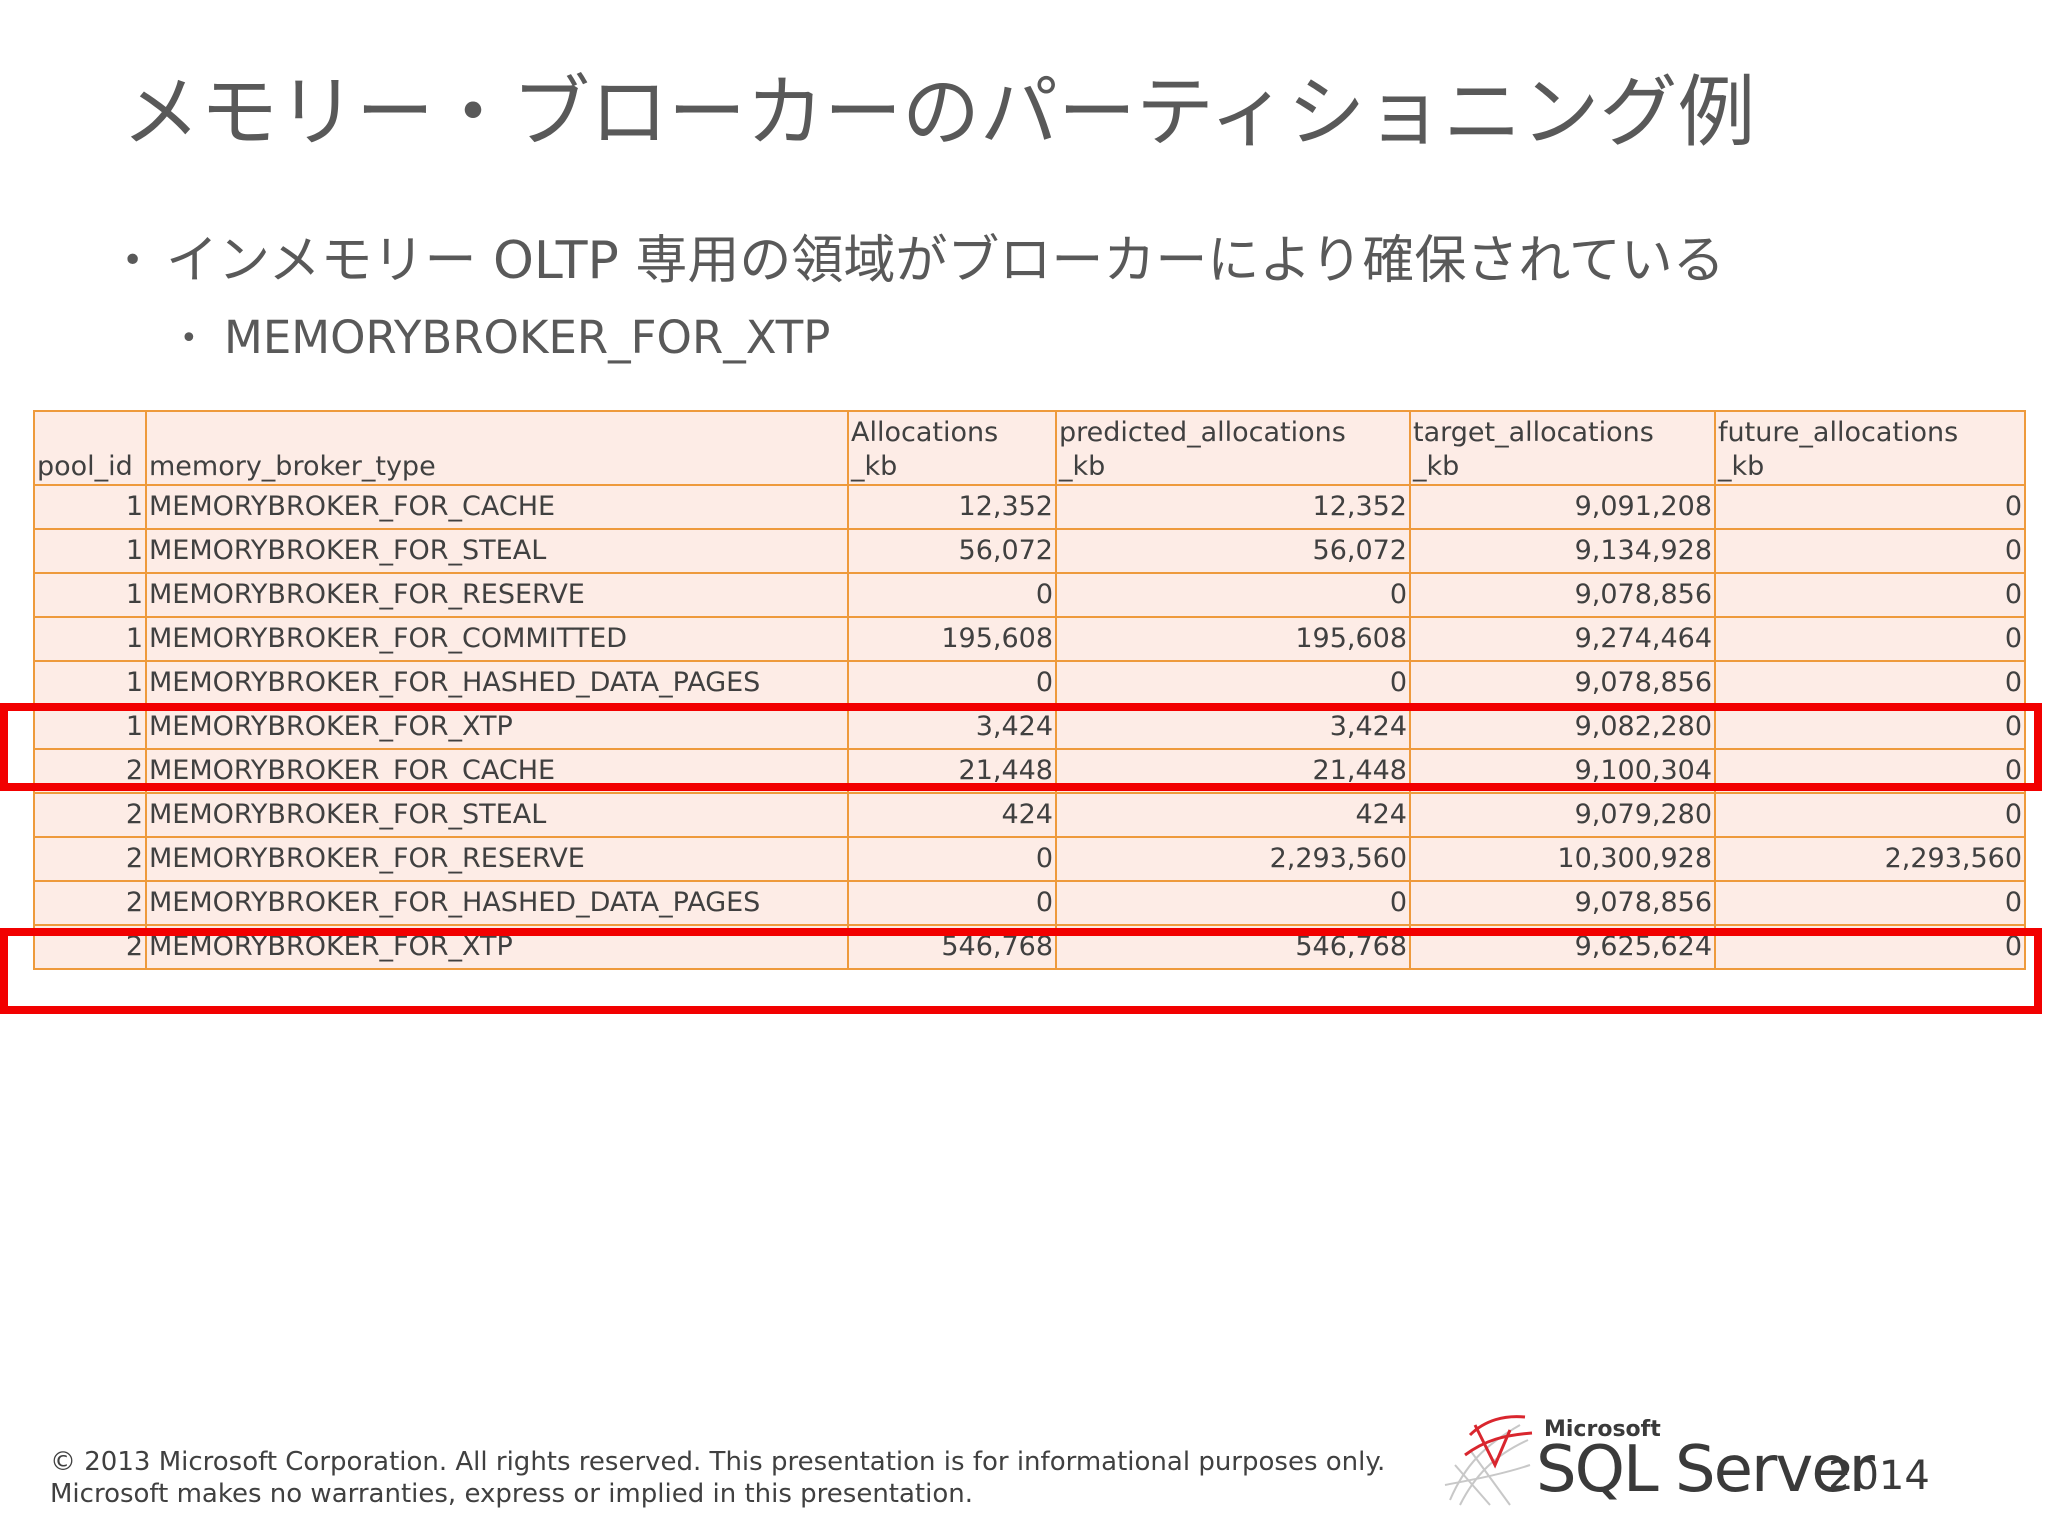 This screenshot has width=2048, height=1536. What do you see at coordinates (1562, 727) in the screenshot?
I see `cell-target-allocations-kb: 9,082,280` at bounding box center [1562, 727].